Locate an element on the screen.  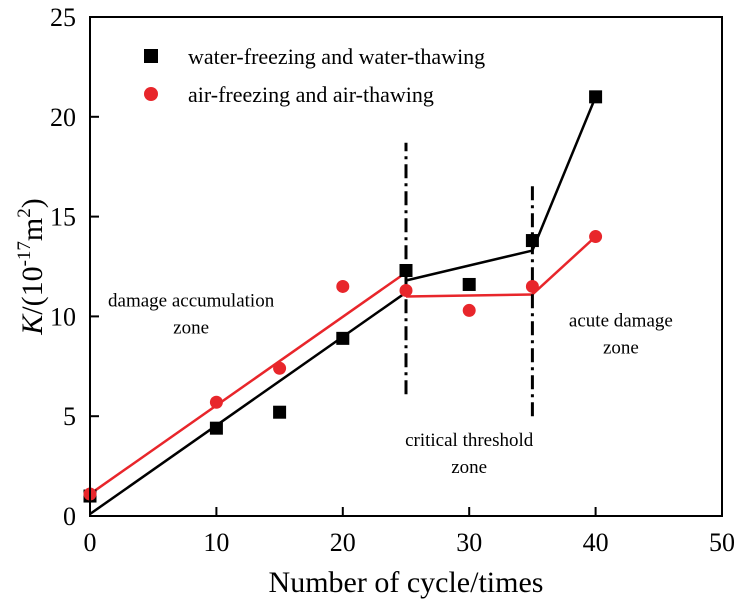
x-tick-label: 30 is located at coordinates (469, 542).